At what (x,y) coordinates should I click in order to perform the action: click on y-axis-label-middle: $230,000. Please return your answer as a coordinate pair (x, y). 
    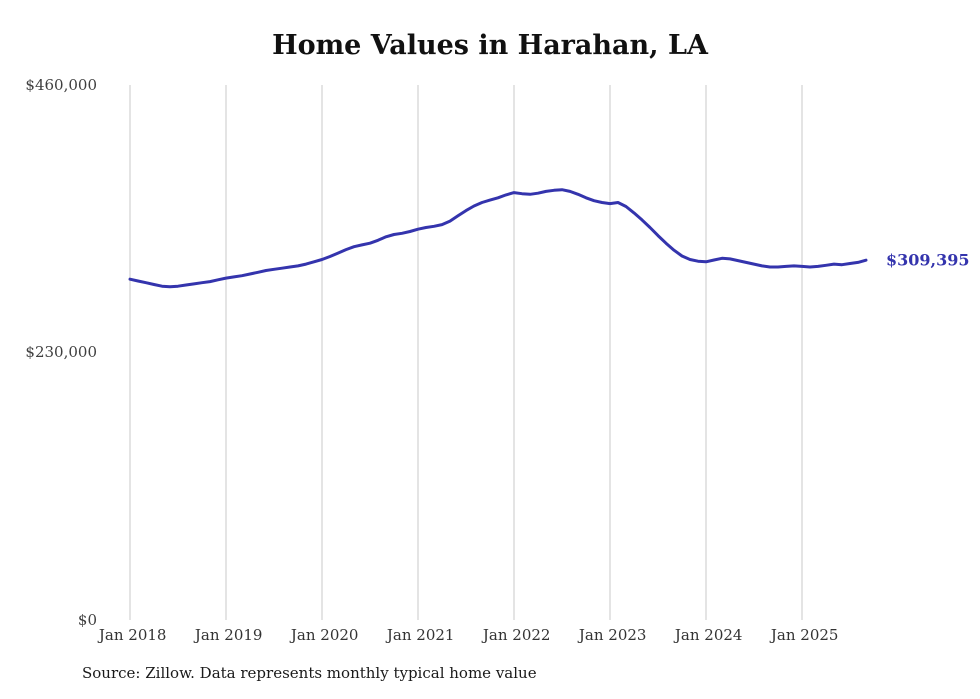
    Looking at the image, I should click on (61, 352).